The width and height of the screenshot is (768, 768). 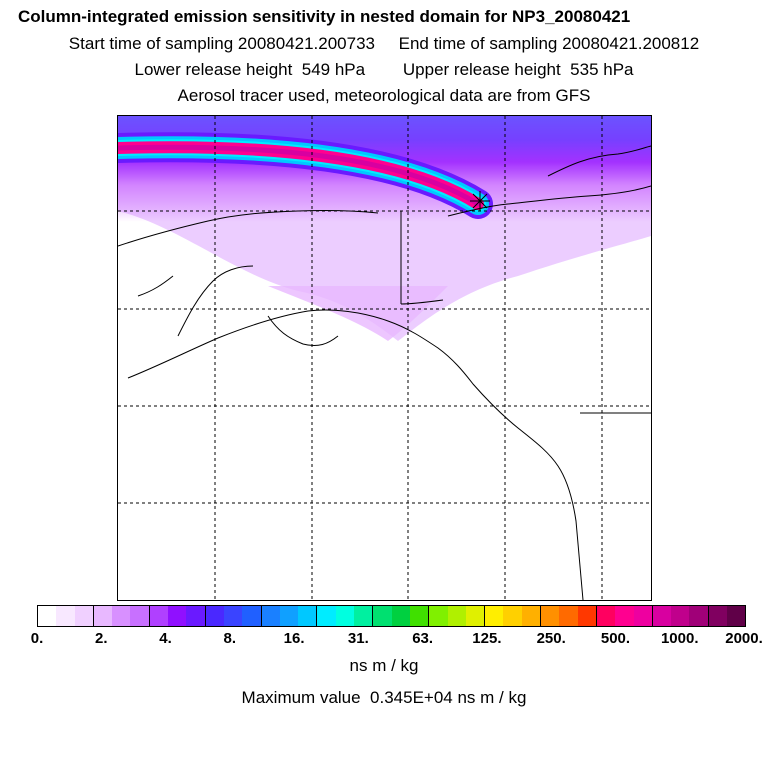 I want to click on colorbar, so click(x=391, y=616).